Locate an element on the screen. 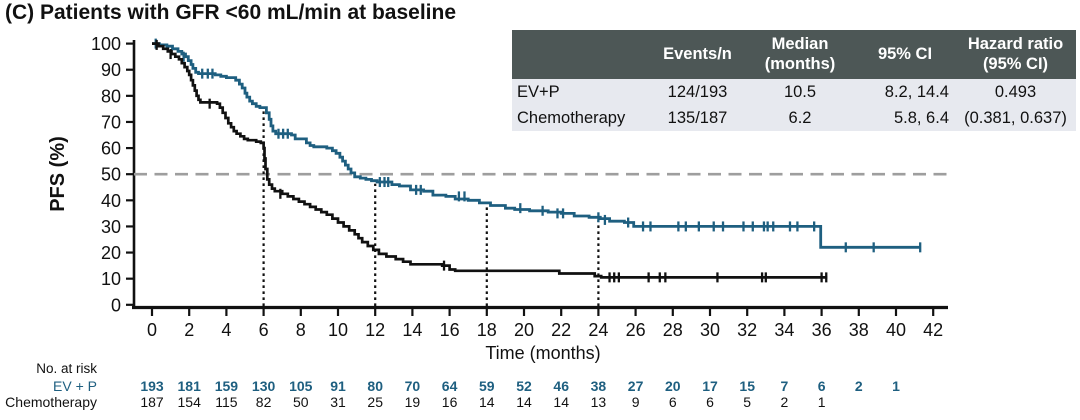  at-risk-value-chemo: 82 is located at coordinates (264, 402).